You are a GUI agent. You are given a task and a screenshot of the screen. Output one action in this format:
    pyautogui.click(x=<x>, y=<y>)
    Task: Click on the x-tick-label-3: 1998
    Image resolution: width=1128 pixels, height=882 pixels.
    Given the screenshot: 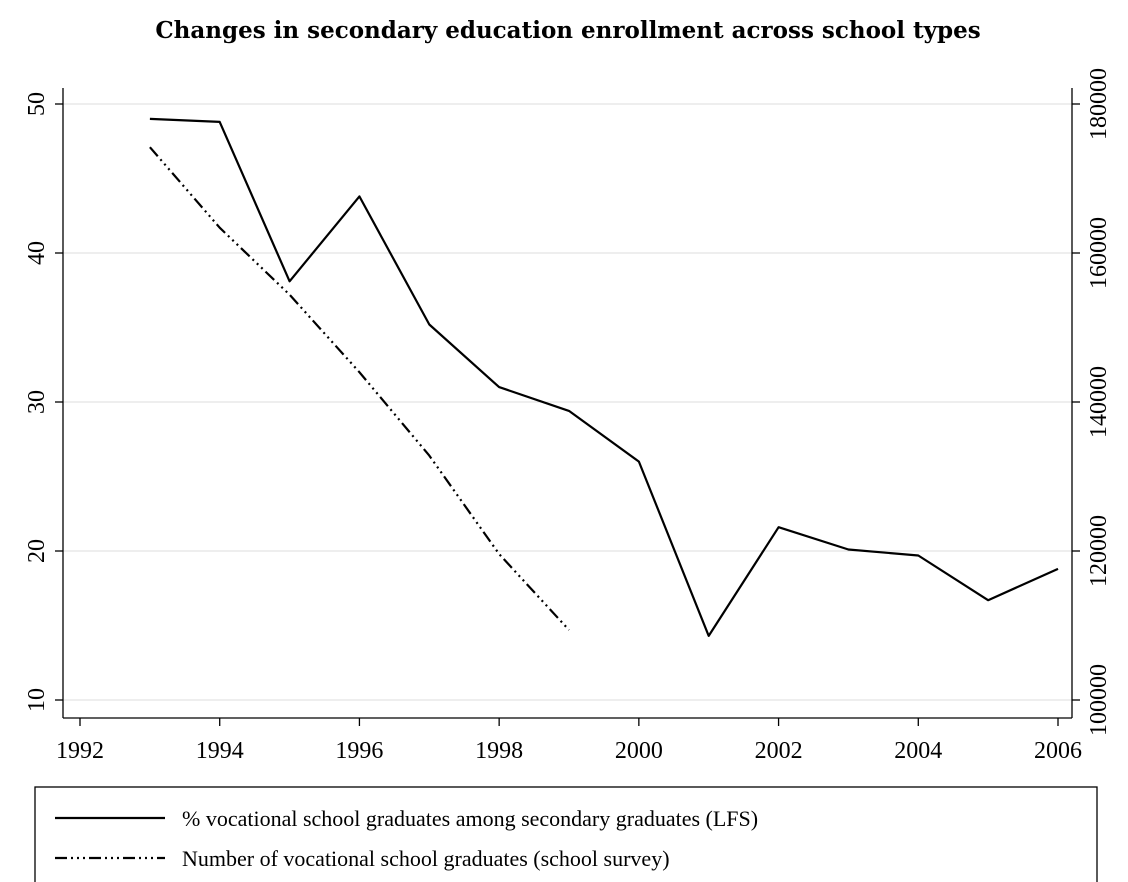 What is the action you would take?
    pyautogui.click(x=499, y=751)
    